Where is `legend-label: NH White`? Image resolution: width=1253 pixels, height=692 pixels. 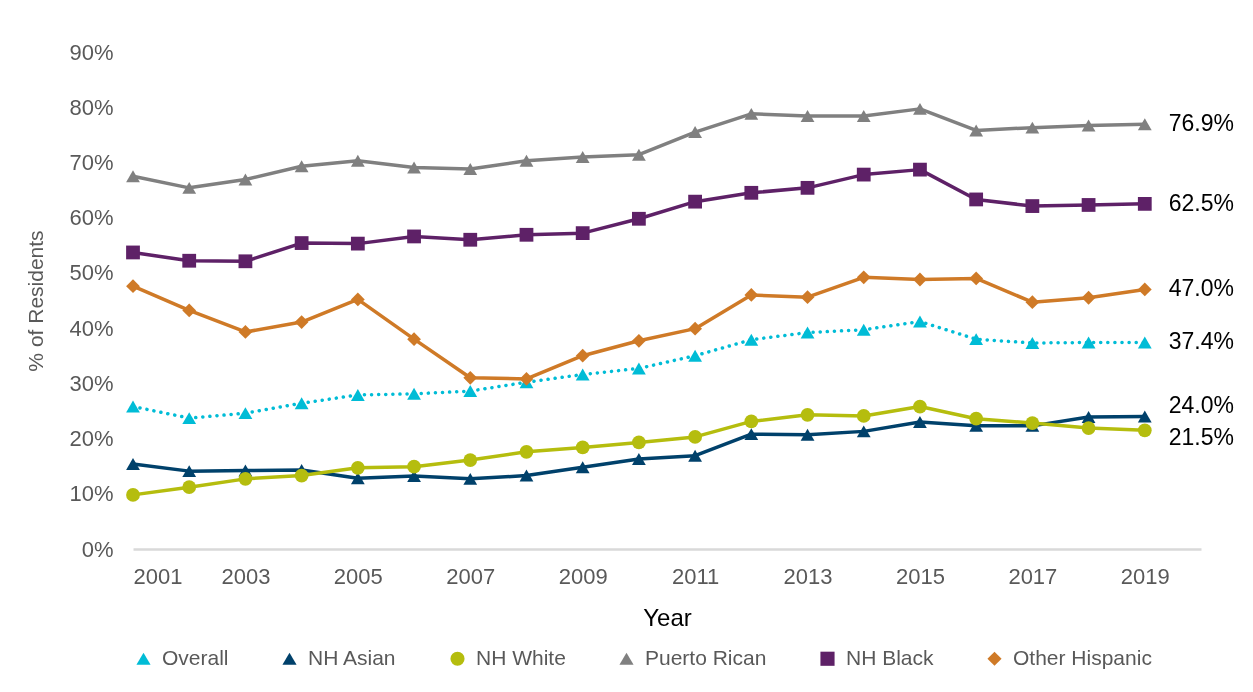
legend-label: NH White is located at coordinates (521, 657).